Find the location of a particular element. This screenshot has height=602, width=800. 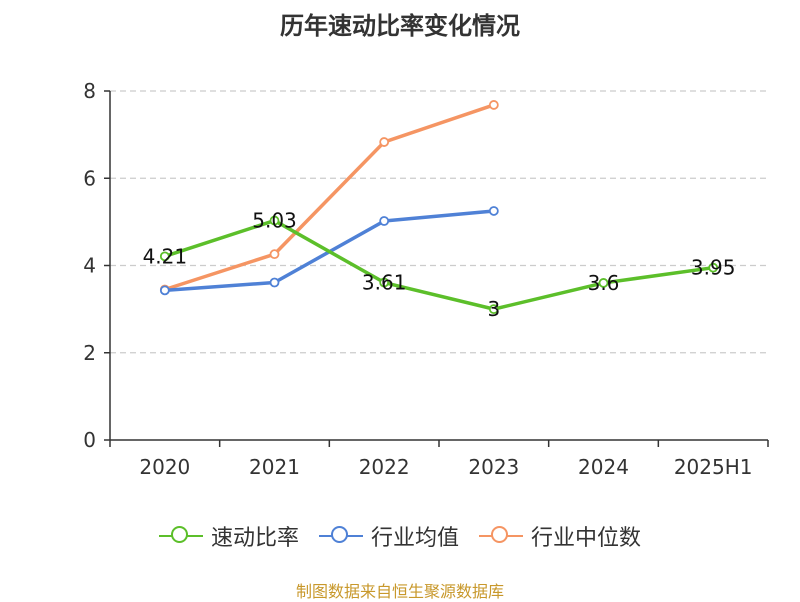

source-note: 制图数据来自恒生聚源数据库 is located at coordinates (399, 591).